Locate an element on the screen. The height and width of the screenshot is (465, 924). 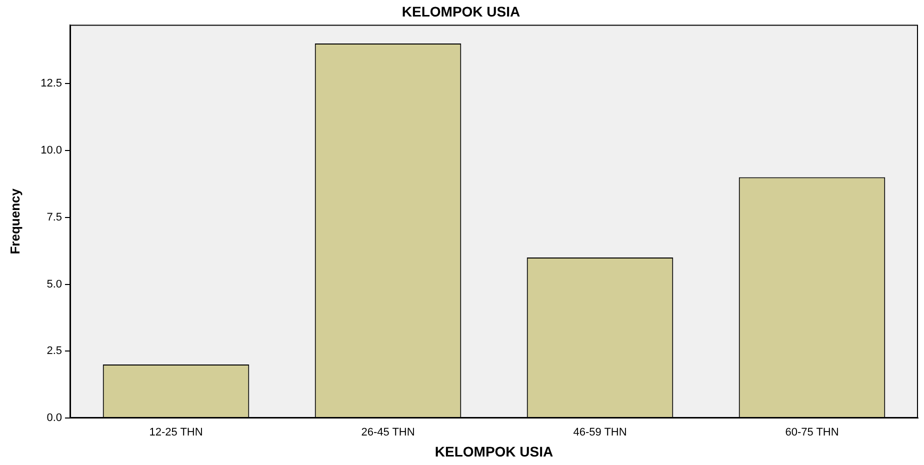
y-tick-label: 5.0 is located at coordinates (54, 284).